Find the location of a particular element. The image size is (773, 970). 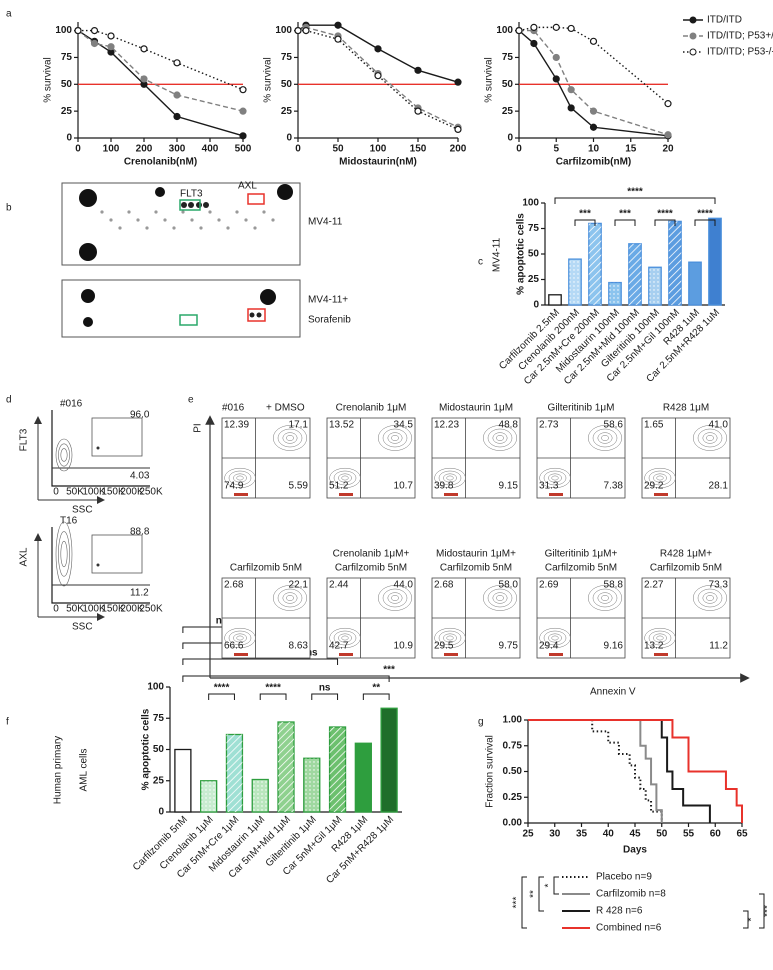

flow-title: R428 1μM is located at coordinates (686, 408).